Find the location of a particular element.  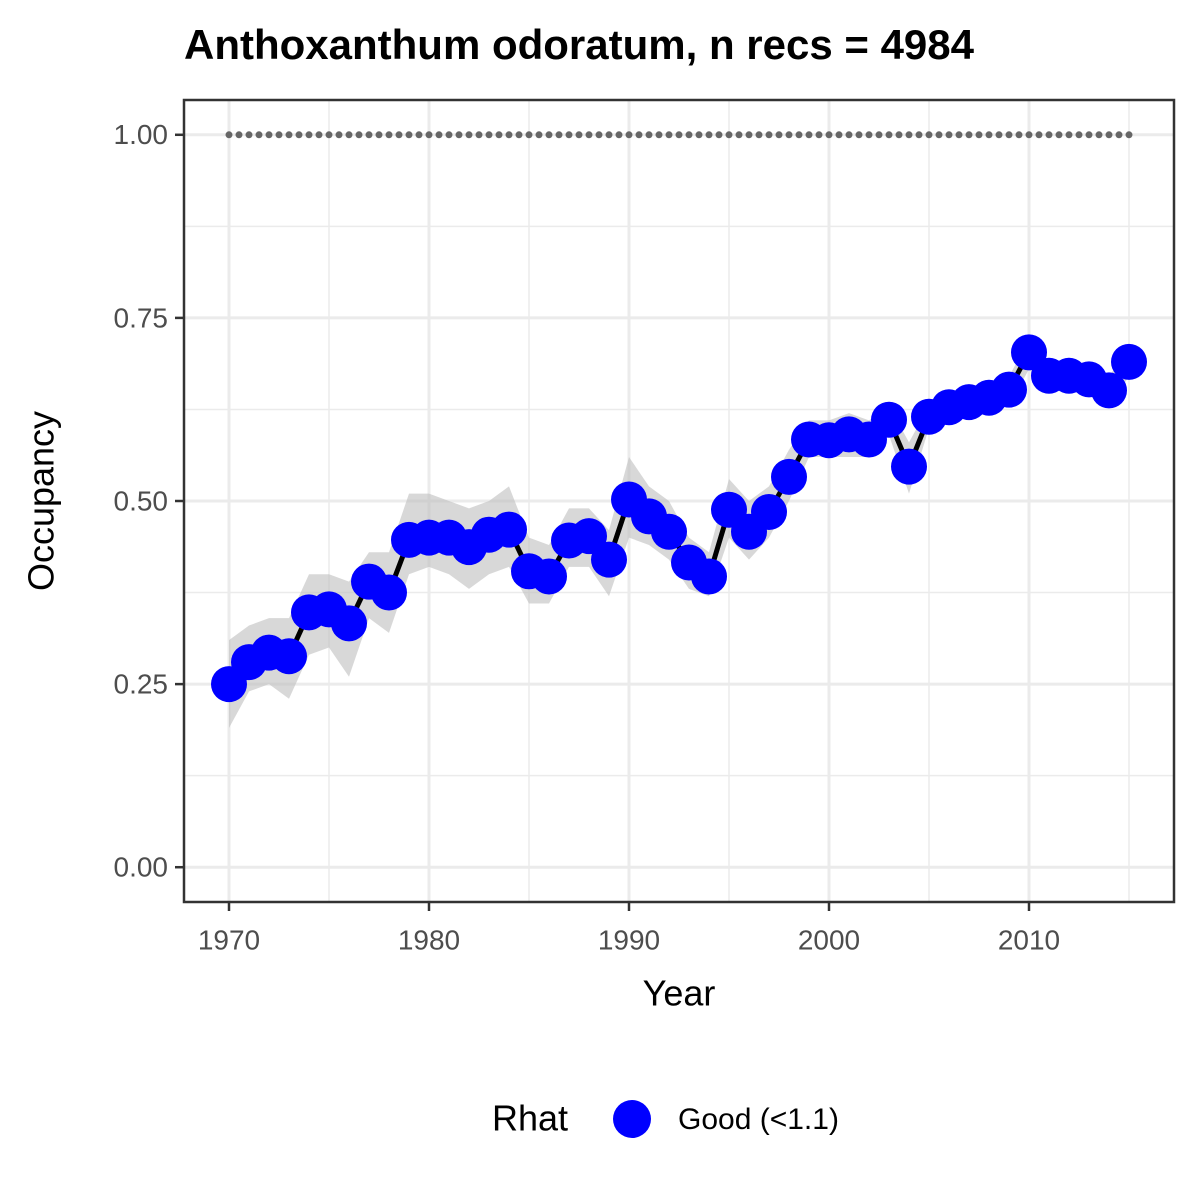

legend-title: Rhat is located at coordinates (530, 1118).